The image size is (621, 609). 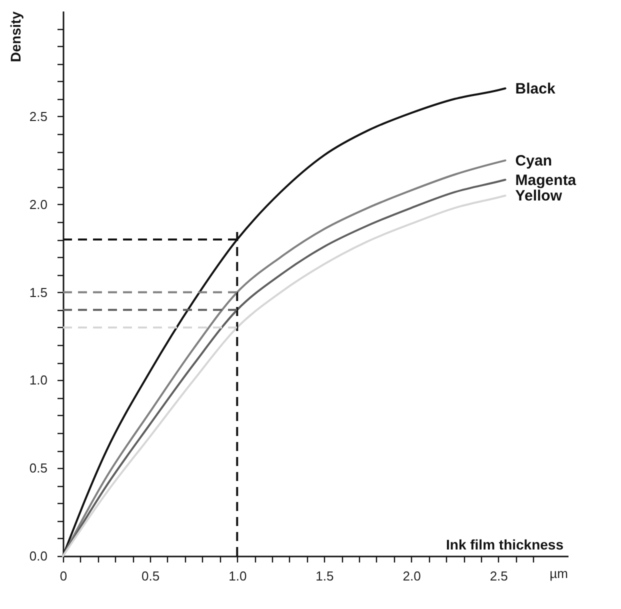 What do you see at coordinates (505, 544) in the screenshot?
I see `x-axis-title: Ink film thickness` at bounding box center [505, 544].